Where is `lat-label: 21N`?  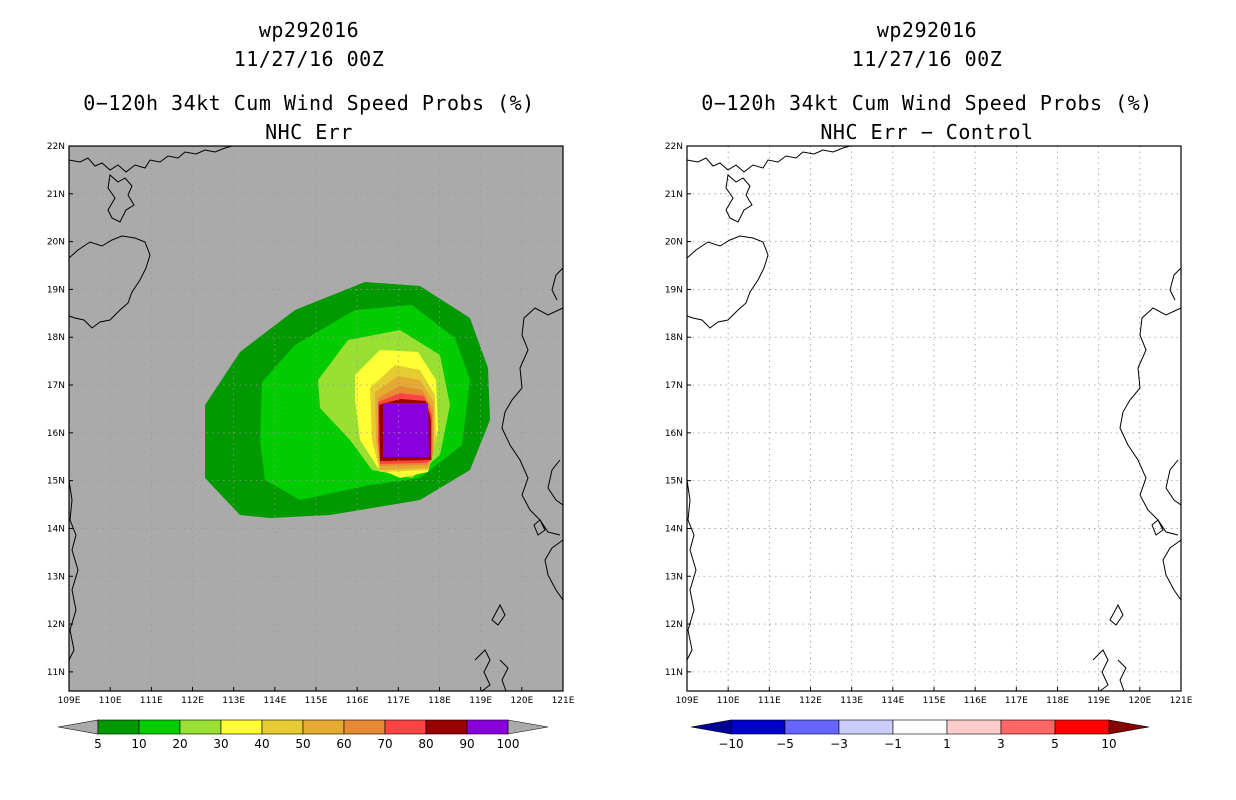 lat-label: 21N is located at coordinates (56, 195).